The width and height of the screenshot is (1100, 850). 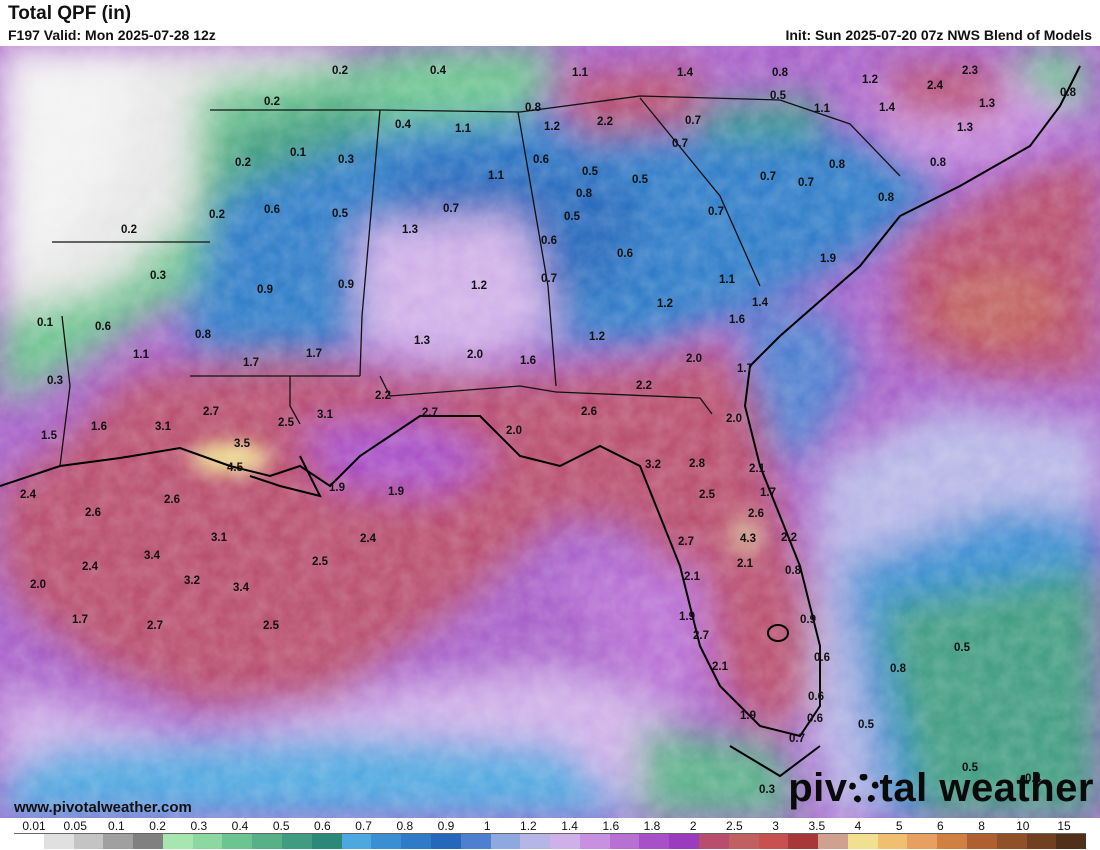 I want to click on colorbar-tick-label: 0.2, so click(x=157, y=826).